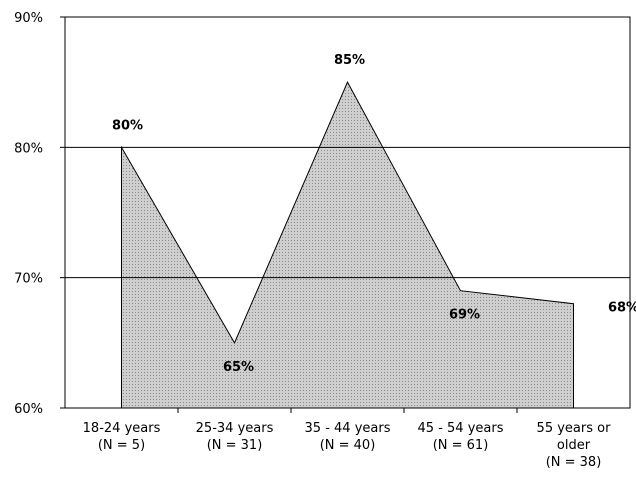 The height and width of the screenshot is (484, 636). I want to click on y-tick-label: 90%, so click(28, 18).